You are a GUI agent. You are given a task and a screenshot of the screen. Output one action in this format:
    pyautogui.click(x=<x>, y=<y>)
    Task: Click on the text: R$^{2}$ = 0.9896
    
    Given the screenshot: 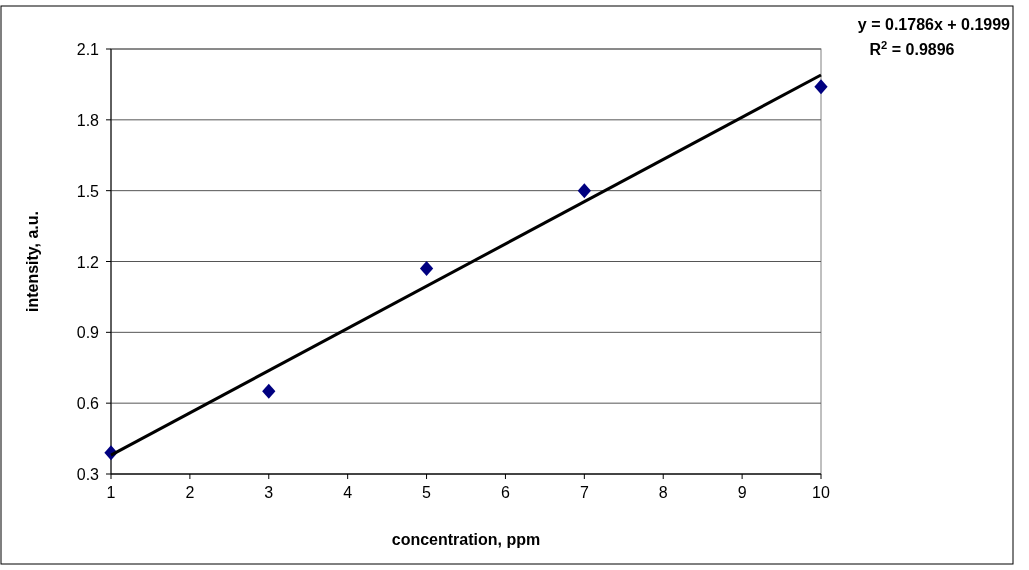 What is the action you would take?
    pyautogui.click(x=912, y=48)
    